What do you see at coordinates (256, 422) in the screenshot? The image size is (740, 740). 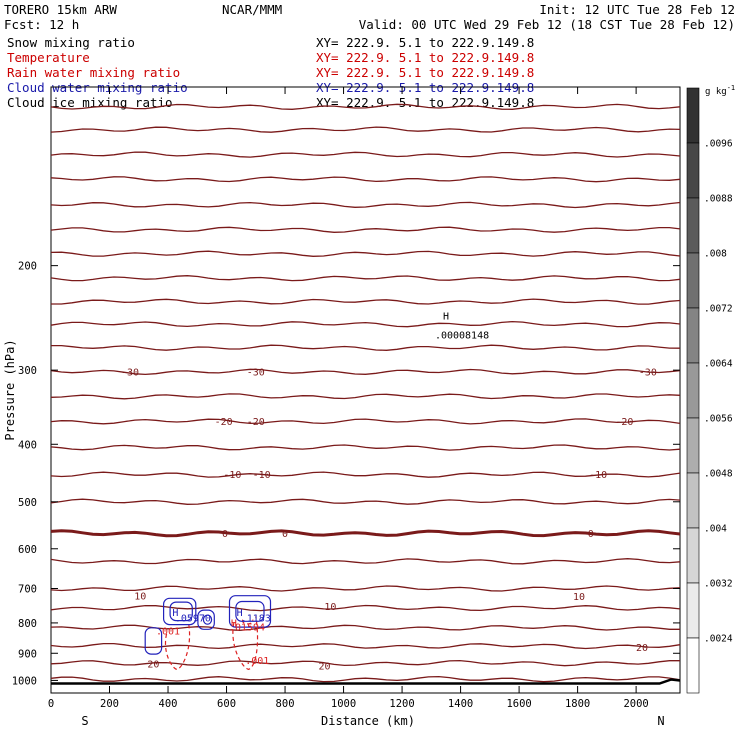 I see `temperature-label-4: -20` at bounding box center [256, 422].